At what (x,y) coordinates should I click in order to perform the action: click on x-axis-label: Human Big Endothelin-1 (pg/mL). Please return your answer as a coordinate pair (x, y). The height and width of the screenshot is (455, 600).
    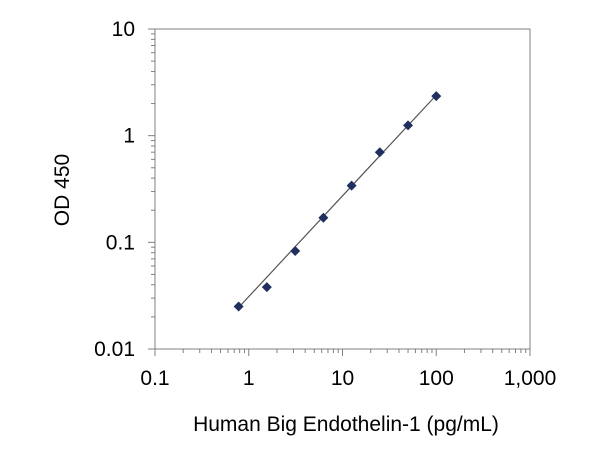
    Looking at the image, I should click on (346, 424).